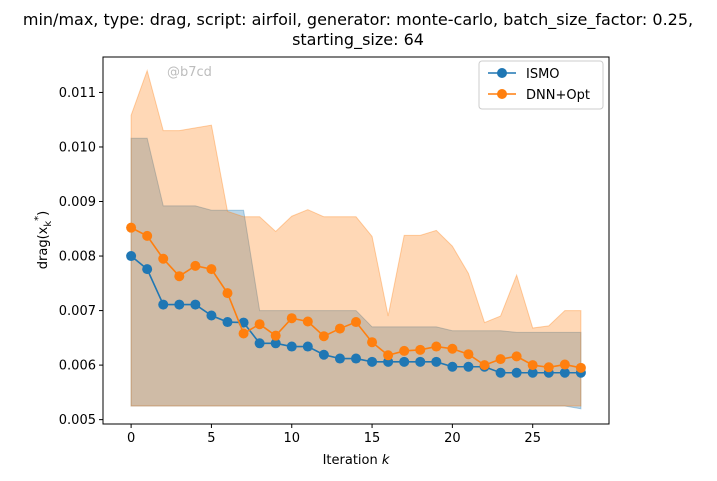 This screenshot has height=481, width=717. I want to click on y-tick-label: 0.006, so click(77, 366).